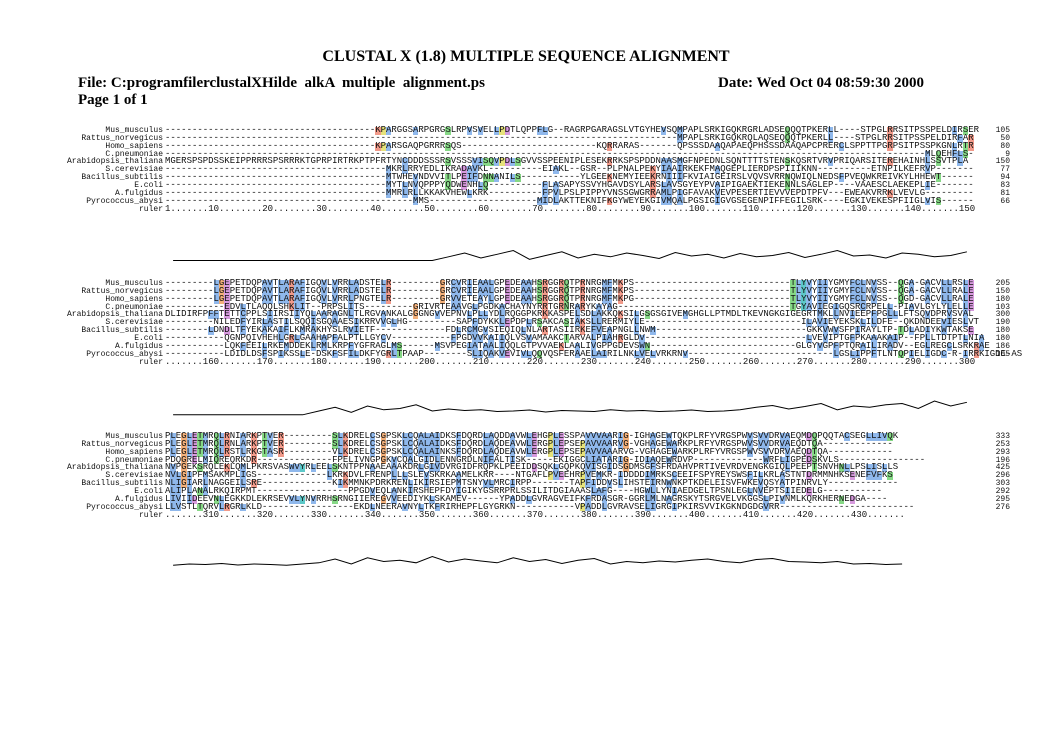 The height and width of the screenshot is (744, 1052). Describe the element at coordinates (486, 322) in the screenshot. I see `residue: Y` at that location.